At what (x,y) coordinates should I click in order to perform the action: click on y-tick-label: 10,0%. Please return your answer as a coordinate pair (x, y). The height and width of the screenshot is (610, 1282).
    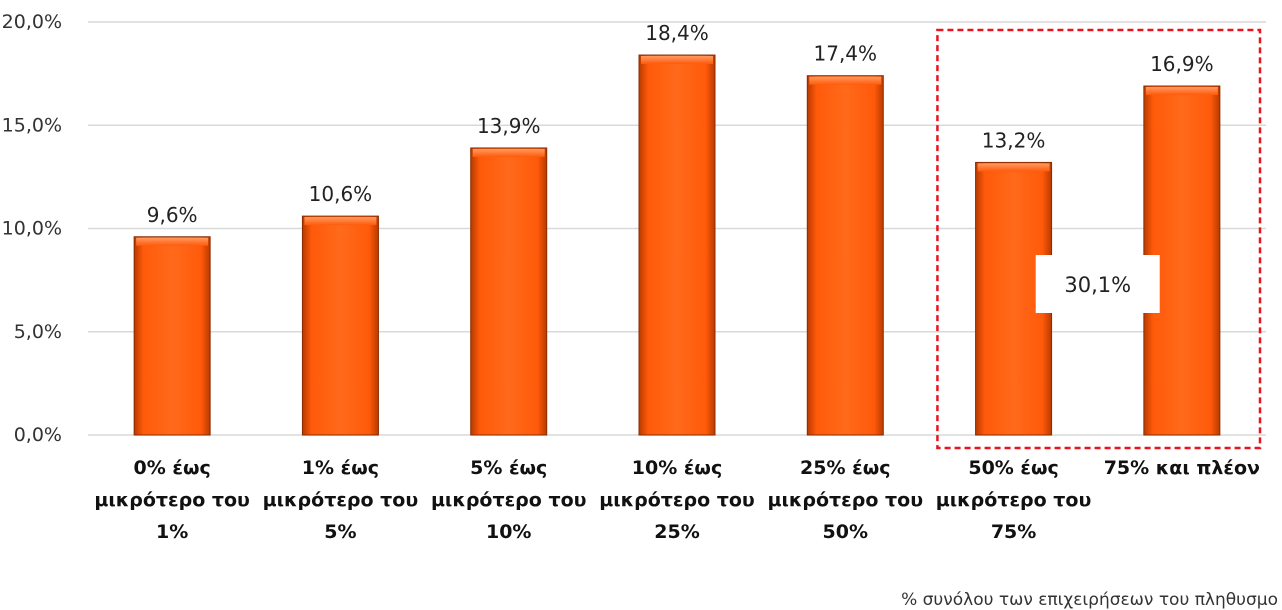
    Looking at the image, I should click on (32, 229).